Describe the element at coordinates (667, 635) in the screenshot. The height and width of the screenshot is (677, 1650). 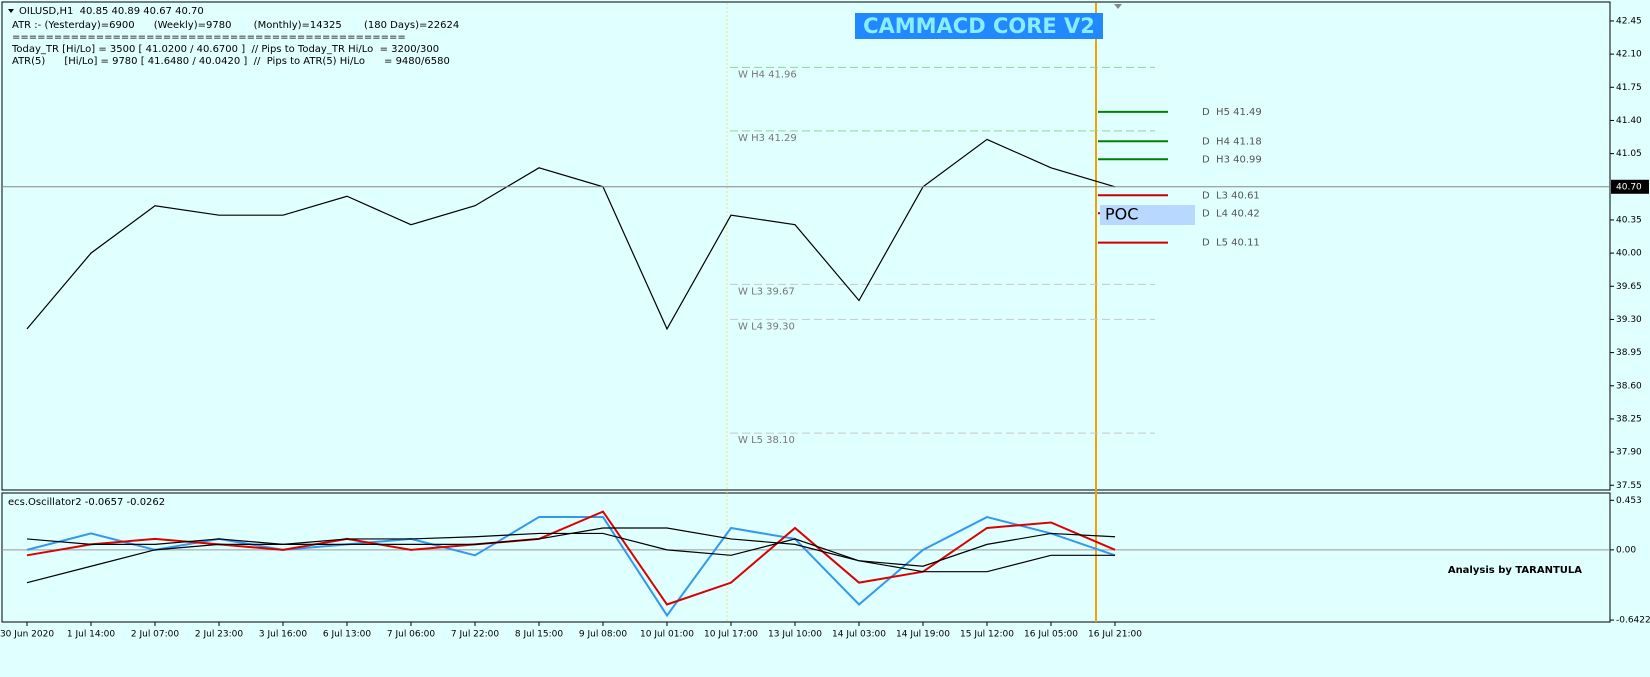
I see `x-tick-label: 10 Jul 01:00` at that location.